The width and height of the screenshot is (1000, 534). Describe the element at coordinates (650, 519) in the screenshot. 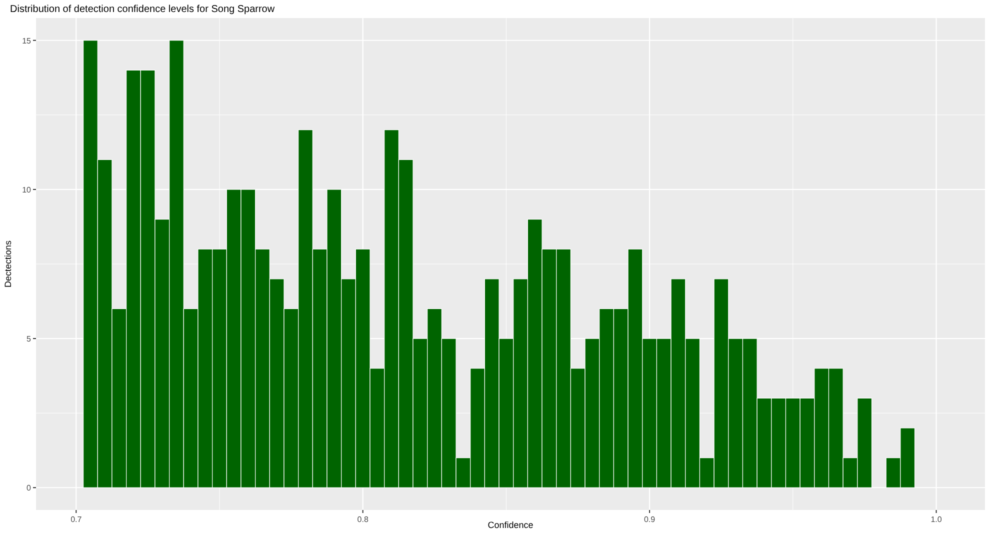

I see `x-tick-label: 0.9` at that location.